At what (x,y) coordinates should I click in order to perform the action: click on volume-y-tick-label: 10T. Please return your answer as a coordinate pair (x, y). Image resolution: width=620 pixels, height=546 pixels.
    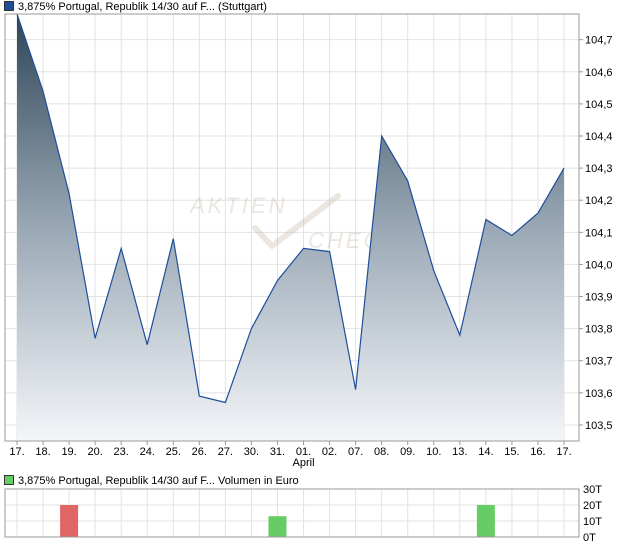
    Looking at the image, I should click on (592, 522).